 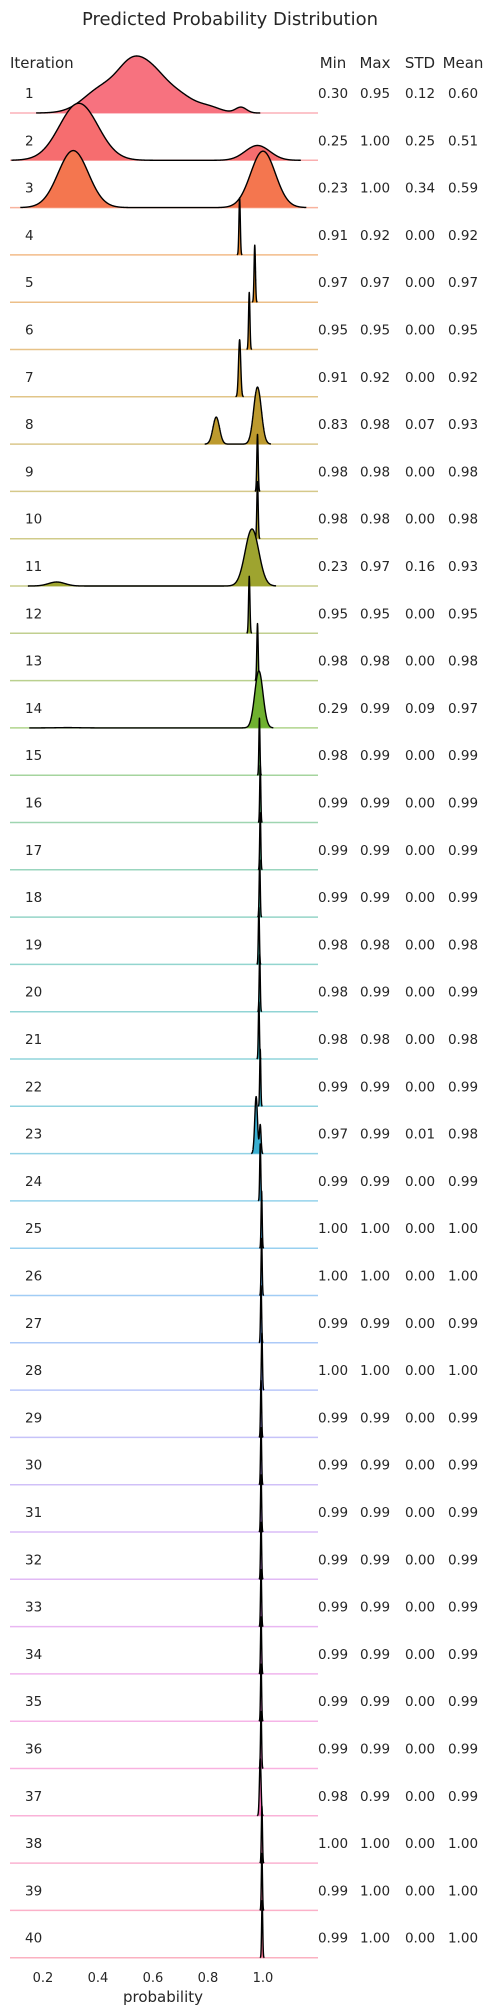 What do you see at coordinates (463, 662) in the screenshot?
I see `stat-mean: 0.98` at bounding box center [463, 662].